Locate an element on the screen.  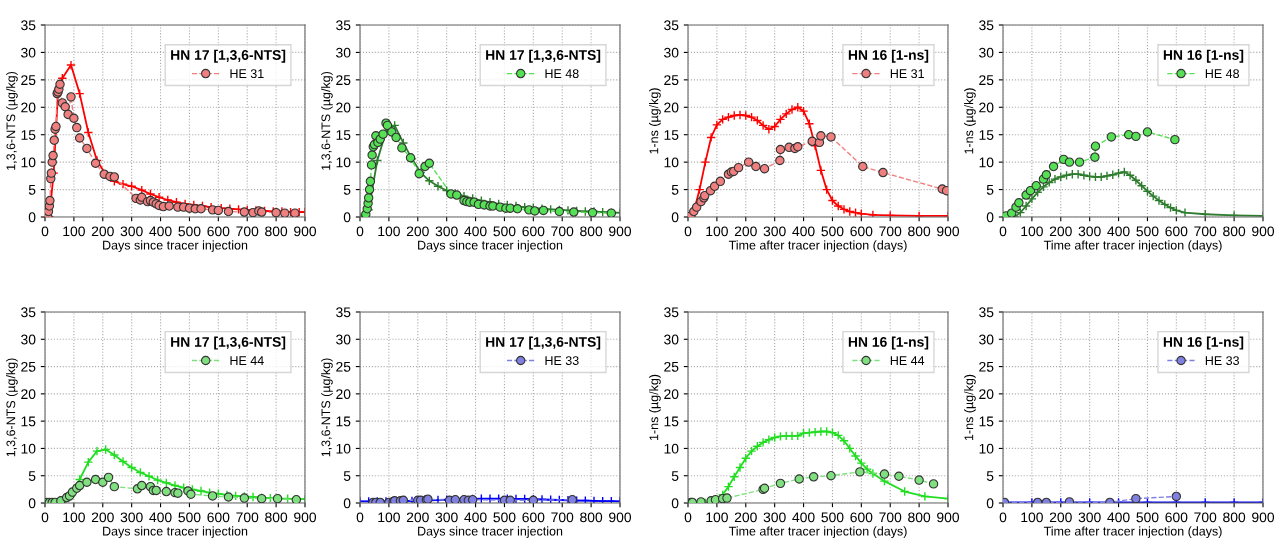
legend-title: HN 16 [1-ns] is located at coordinates (888, 343).